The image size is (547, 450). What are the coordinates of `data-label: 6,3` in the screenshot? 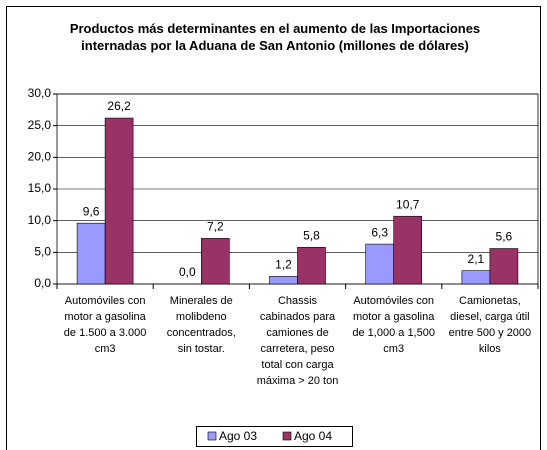 It's located at (379, 232).